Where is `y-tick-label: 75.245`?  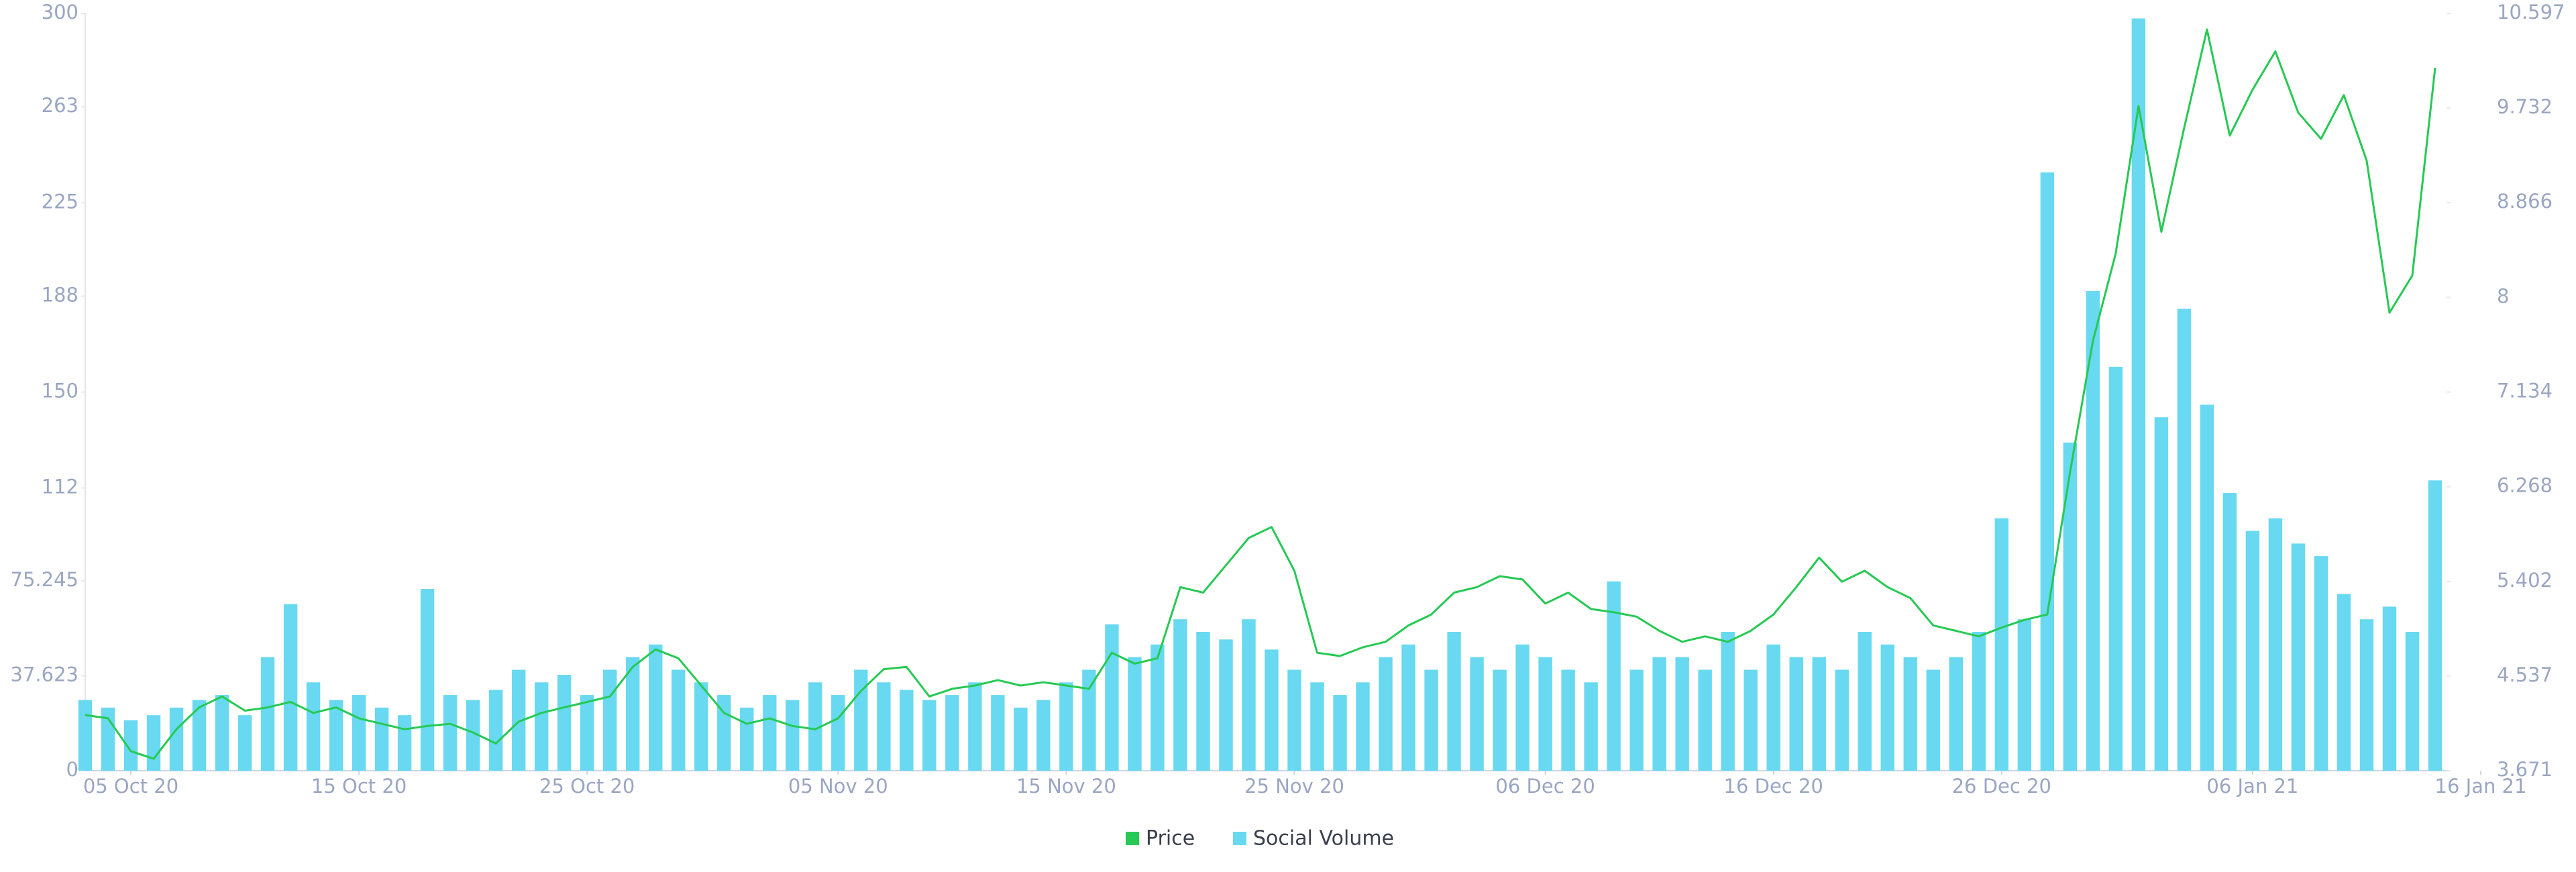
y-tick-label: 75.245 is located at coordinates (44, 579).